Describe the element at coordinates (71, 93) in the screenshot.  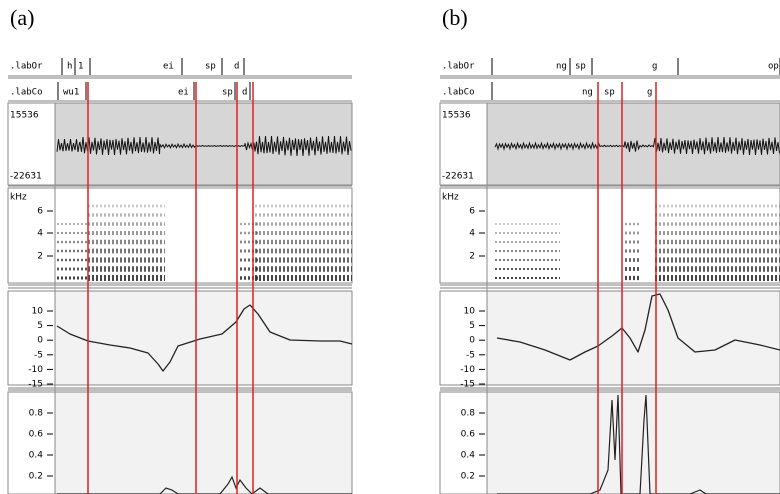
I see `tier2-label: wu1` at that location.